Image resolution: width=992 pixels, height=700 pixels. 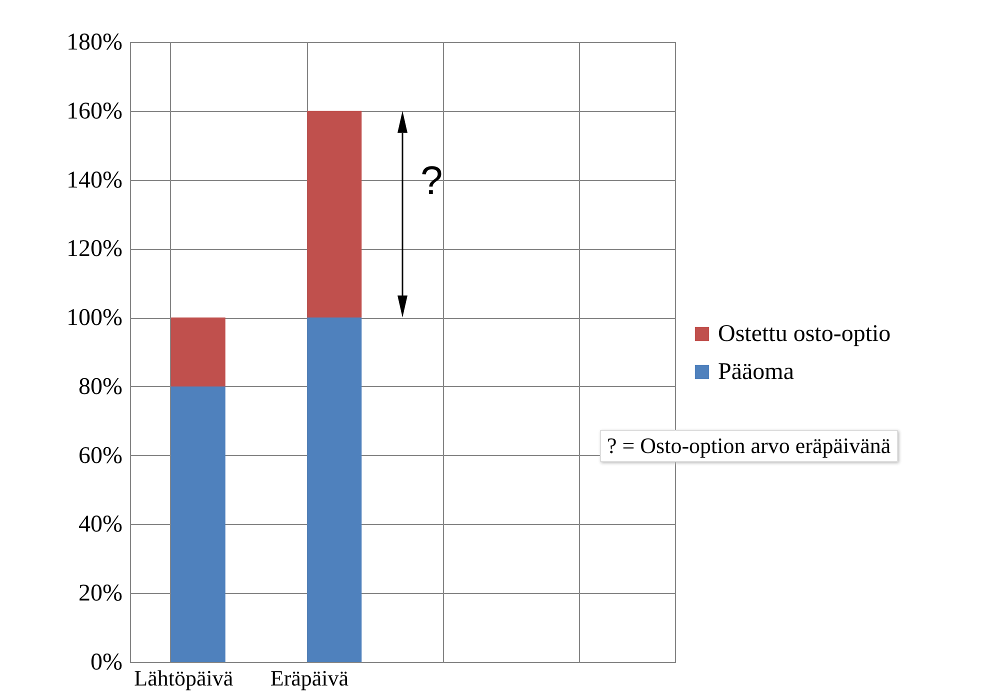 I want to click on y-tick-label: 140%, so click(x=94, y=180).